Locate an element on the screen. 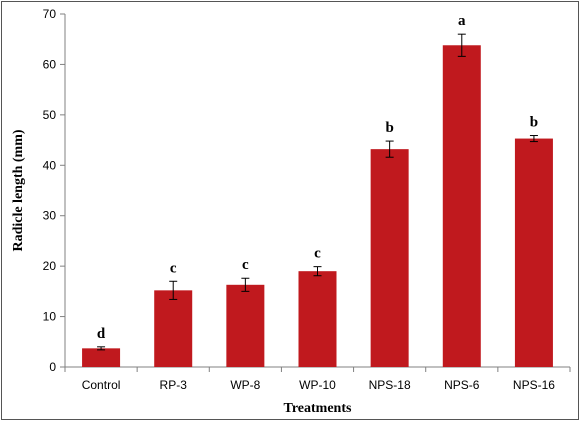  y-axis-ticks: 0 10 20 30 40 50 60 70 is located at coordinates (54, 190).